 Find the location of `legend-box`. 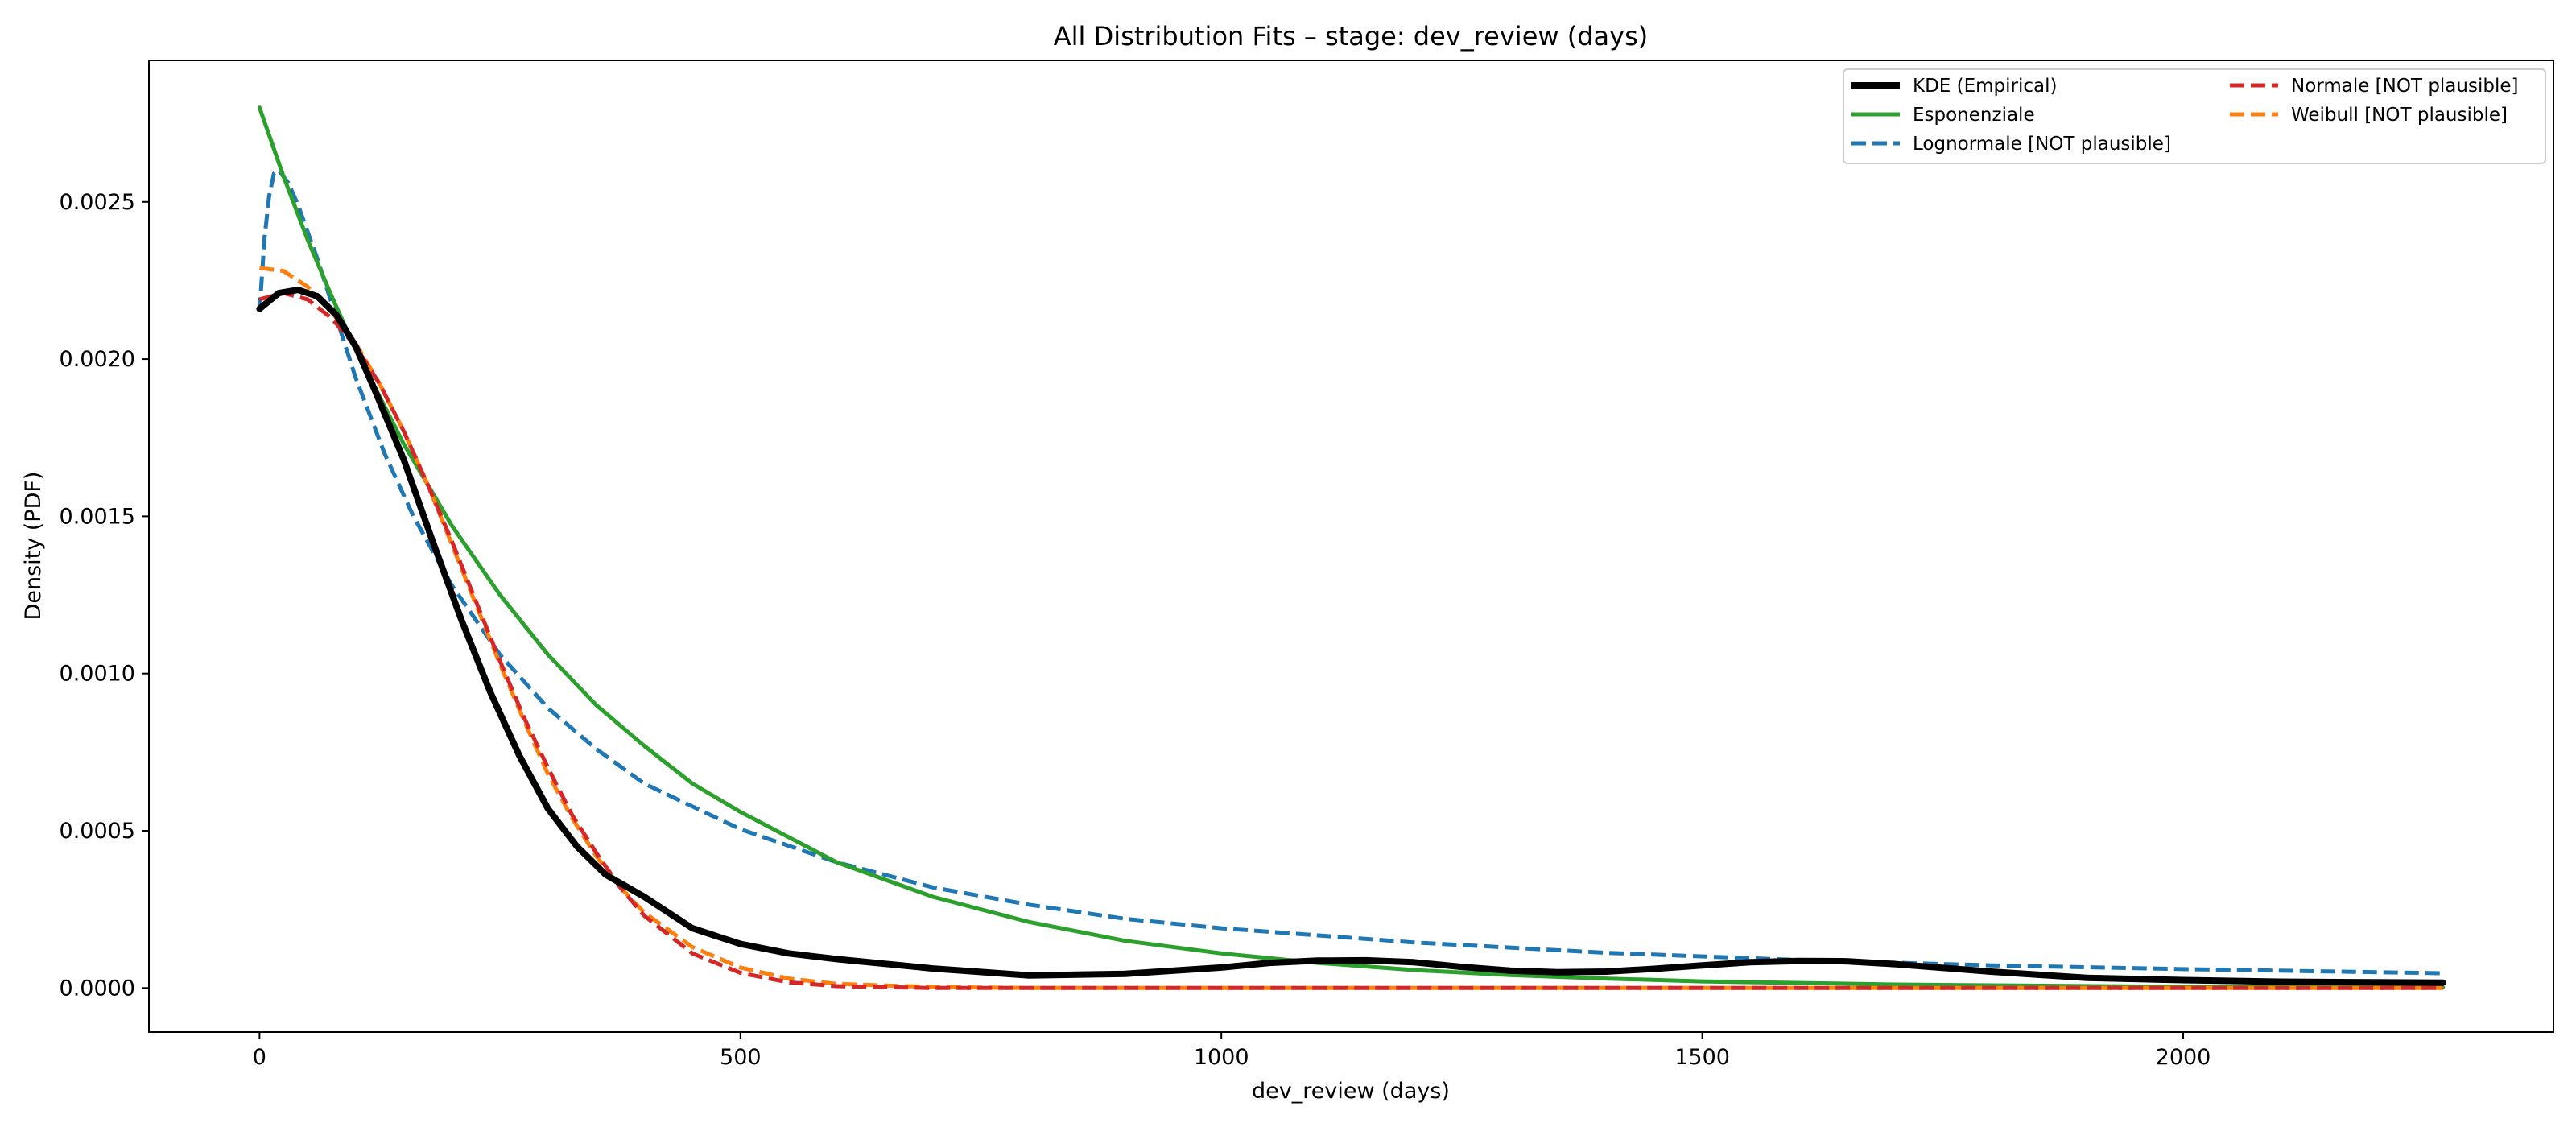

legend-box is located at coordinates (2194, 116).